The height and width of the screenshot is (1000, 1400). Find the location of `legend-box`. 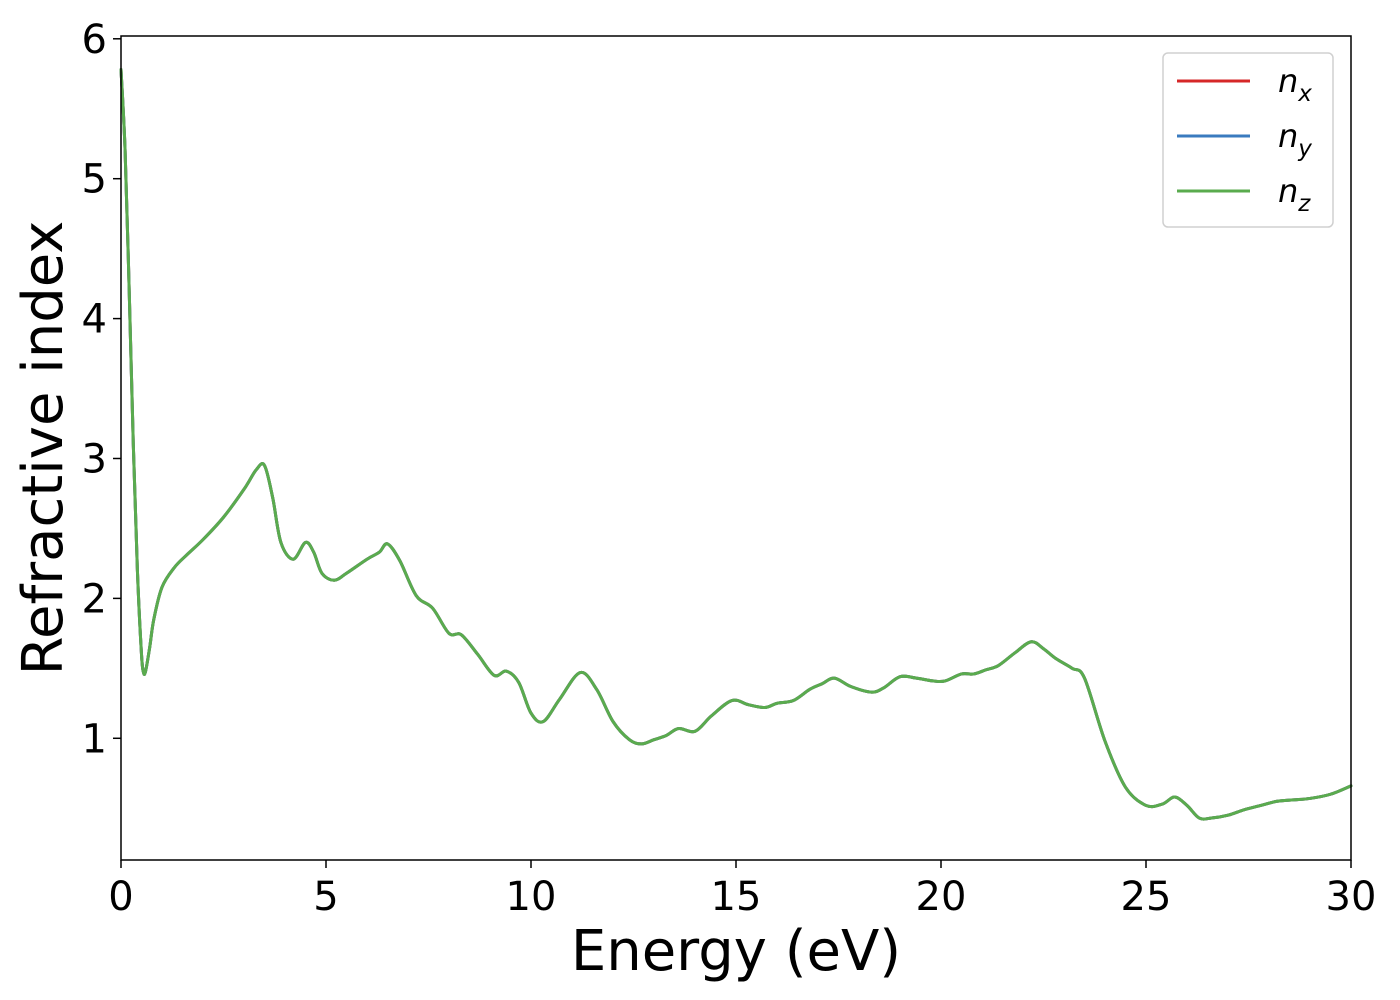

legend-box is located at coordinates (1248, 140).